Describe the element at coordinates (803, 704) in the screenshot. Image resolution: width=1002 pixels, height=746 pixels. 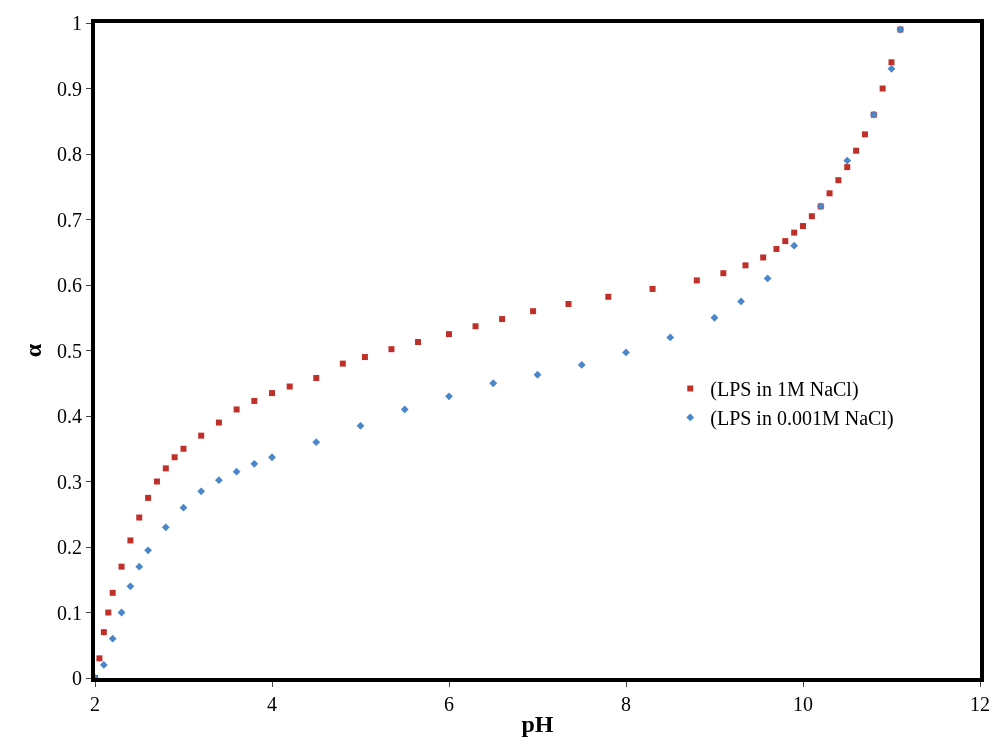
I see `x-tick-label: 10` at that location.